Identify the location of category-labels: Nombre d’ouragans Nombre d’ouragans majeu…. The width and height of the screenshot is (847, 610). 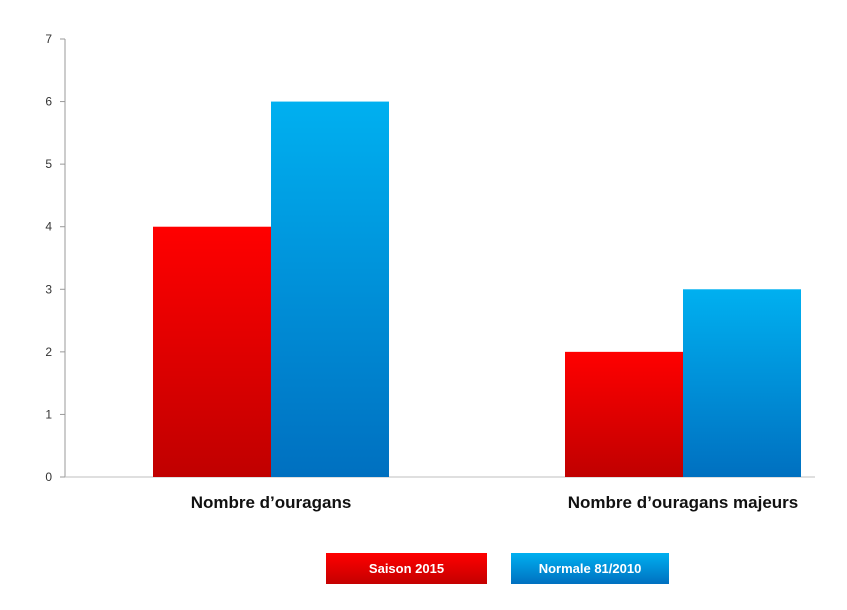
(495, 502).